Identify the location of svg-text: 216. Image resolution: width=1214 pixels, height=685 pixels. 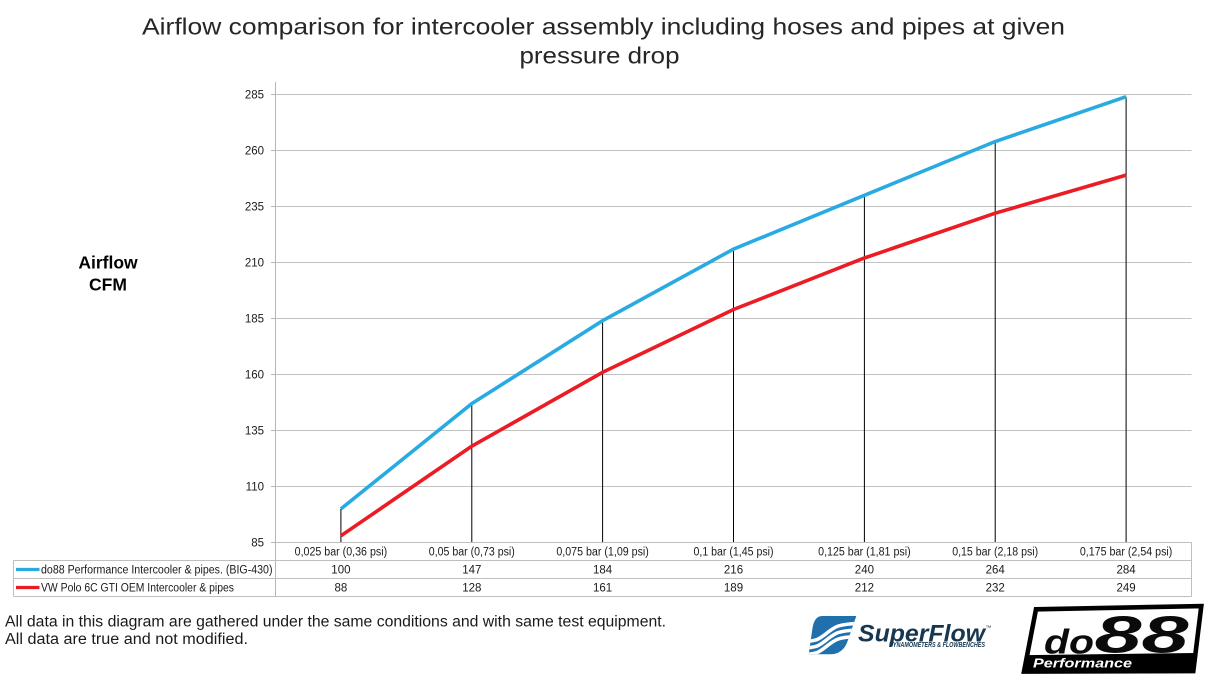
(733, 571).